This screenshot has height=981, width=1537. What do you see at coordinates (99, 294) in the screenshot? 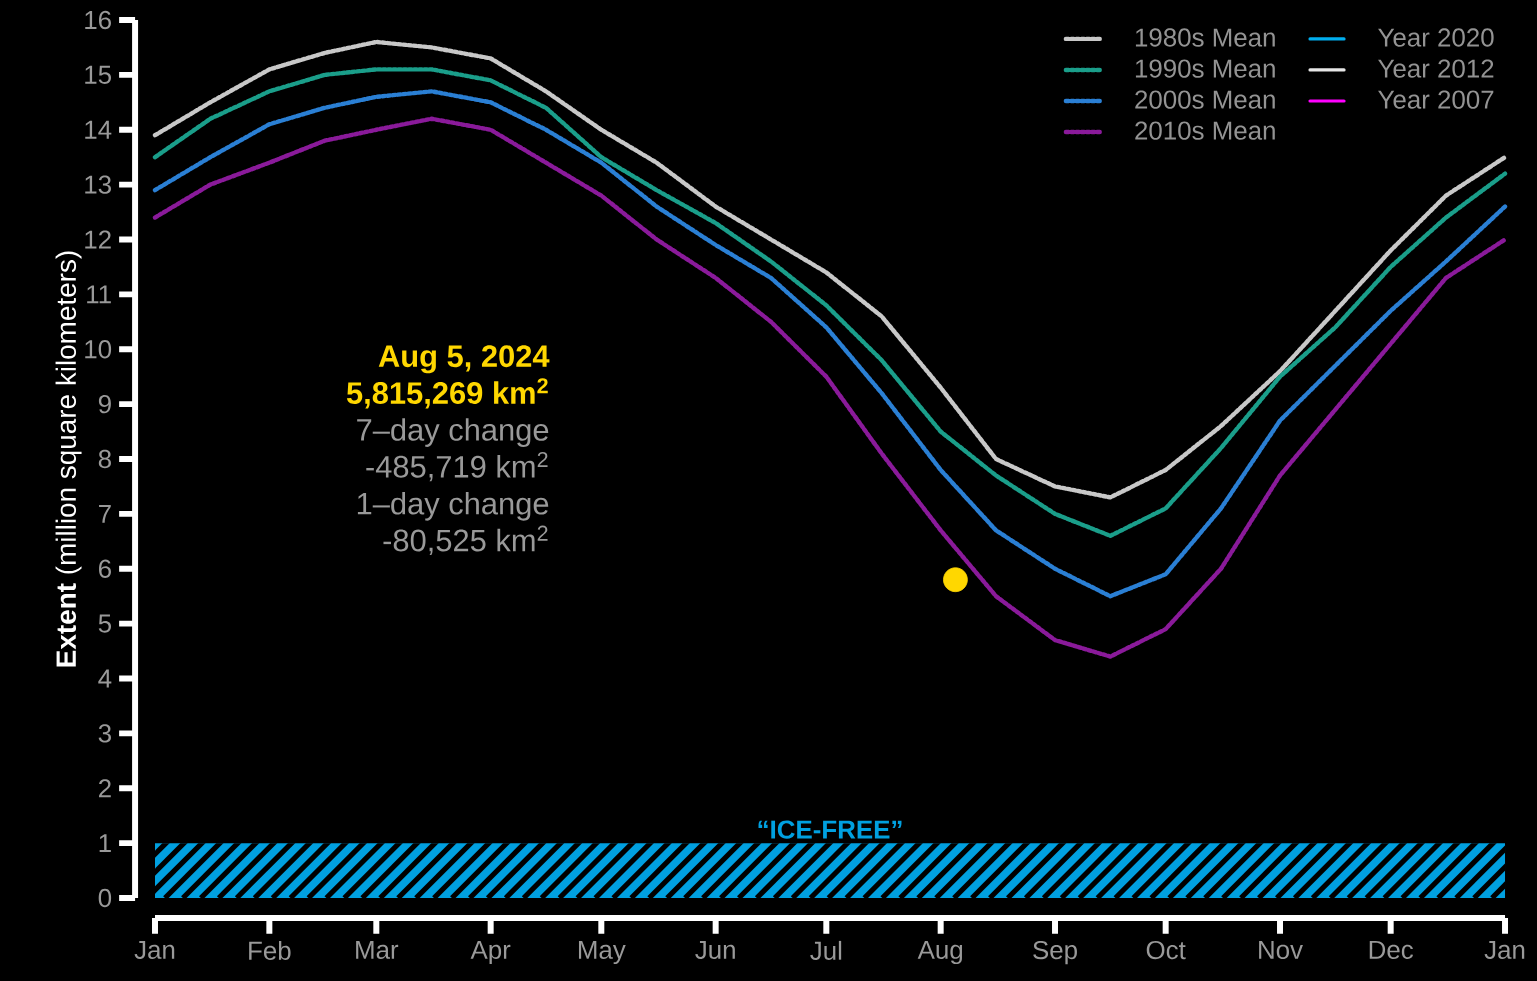
I see `y-tick-label: 11` at bounding box center [99, 294].